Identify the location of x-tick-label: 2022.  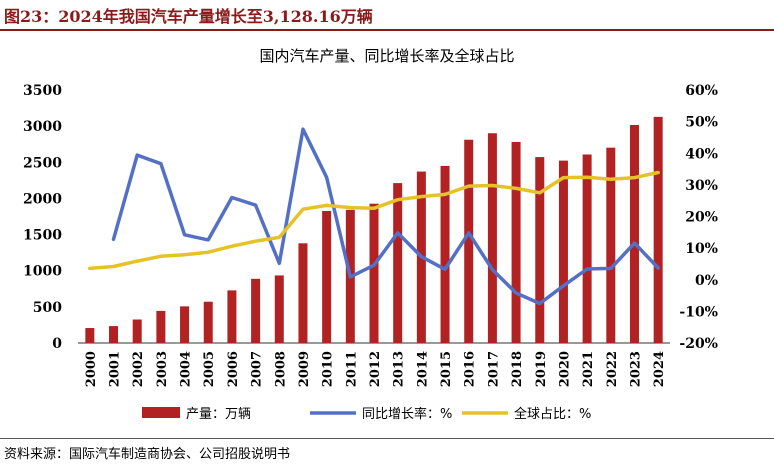
(612, 369).